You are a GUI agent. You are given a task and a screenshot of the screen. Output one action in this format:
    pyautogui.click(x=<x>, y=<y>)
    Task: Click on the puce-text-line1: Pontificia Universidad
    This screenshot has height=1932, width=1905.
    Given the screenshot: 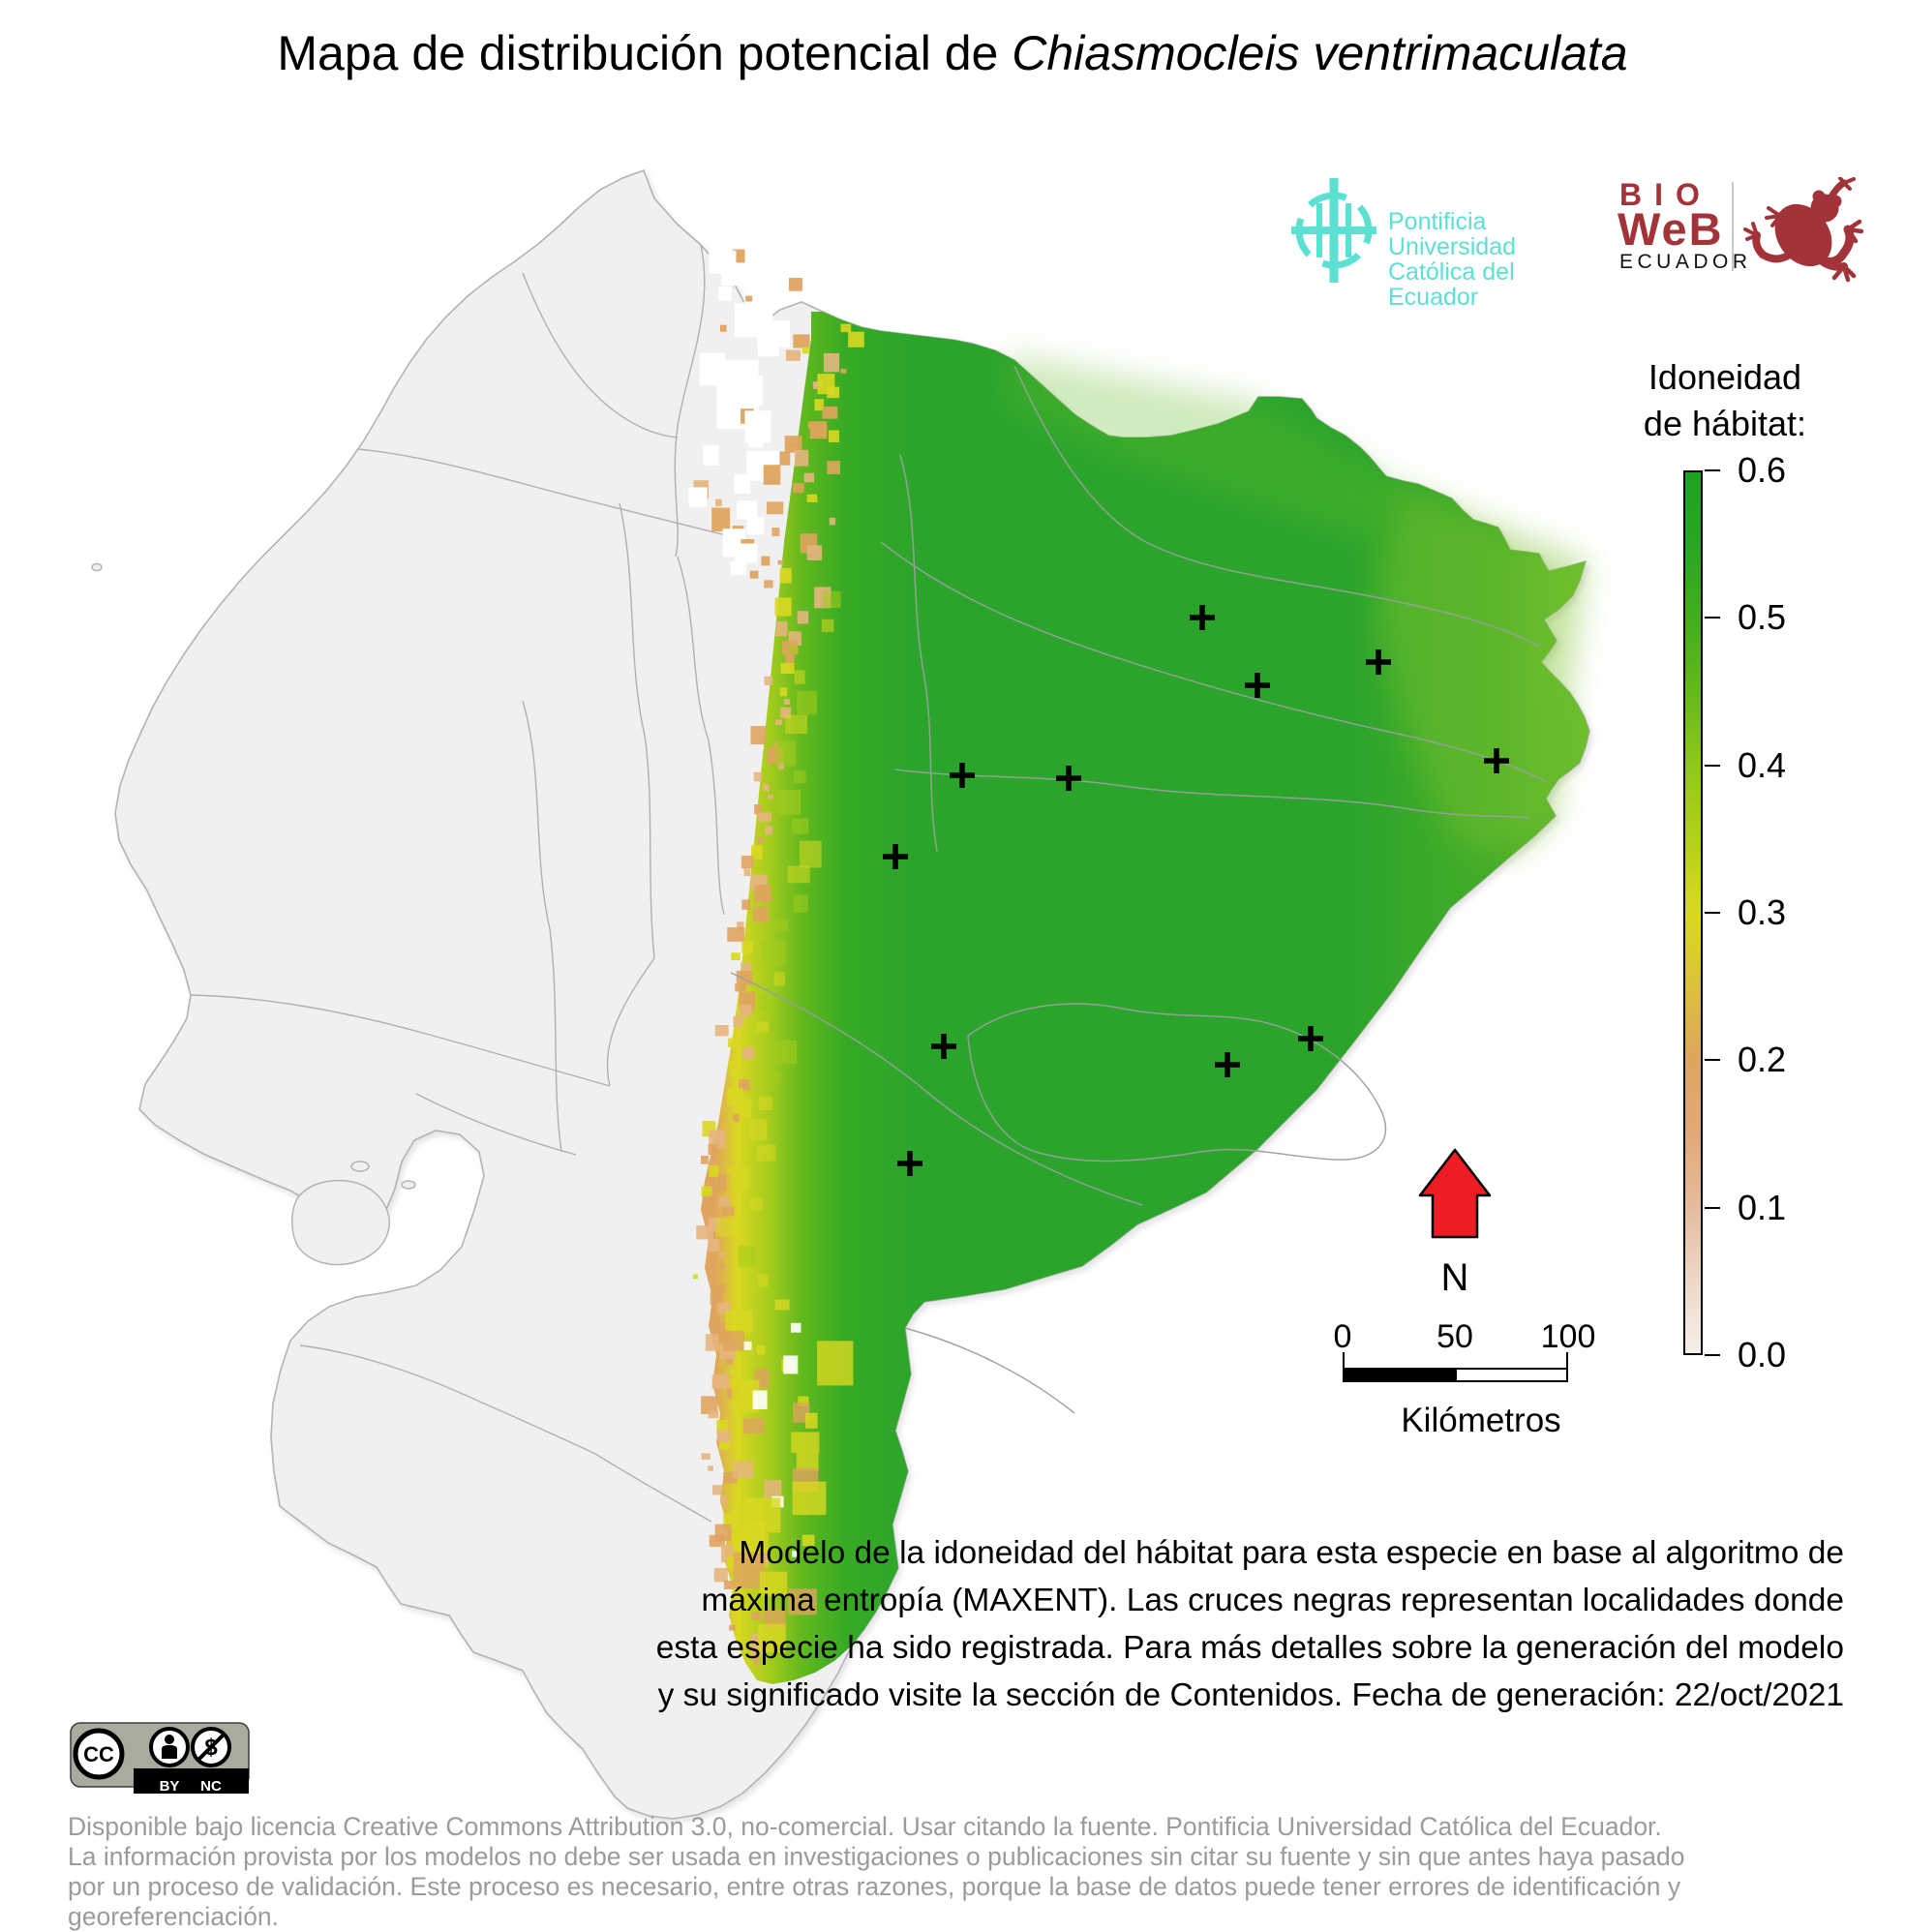 What is the action you would take?
    pyautogui.click(x=1452, y=234)
    